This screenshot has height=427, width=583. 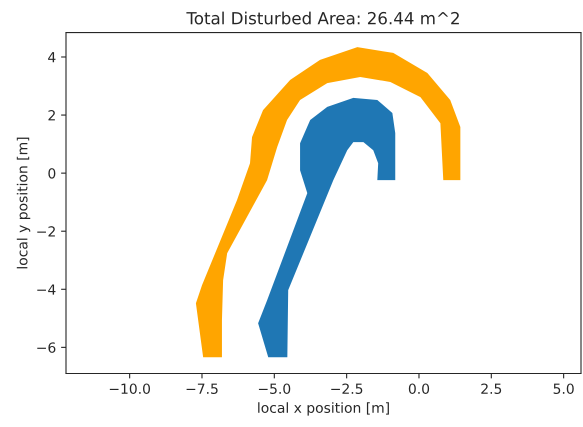 I want to click on y-tick-label: 2, so click(x=51, y=115).